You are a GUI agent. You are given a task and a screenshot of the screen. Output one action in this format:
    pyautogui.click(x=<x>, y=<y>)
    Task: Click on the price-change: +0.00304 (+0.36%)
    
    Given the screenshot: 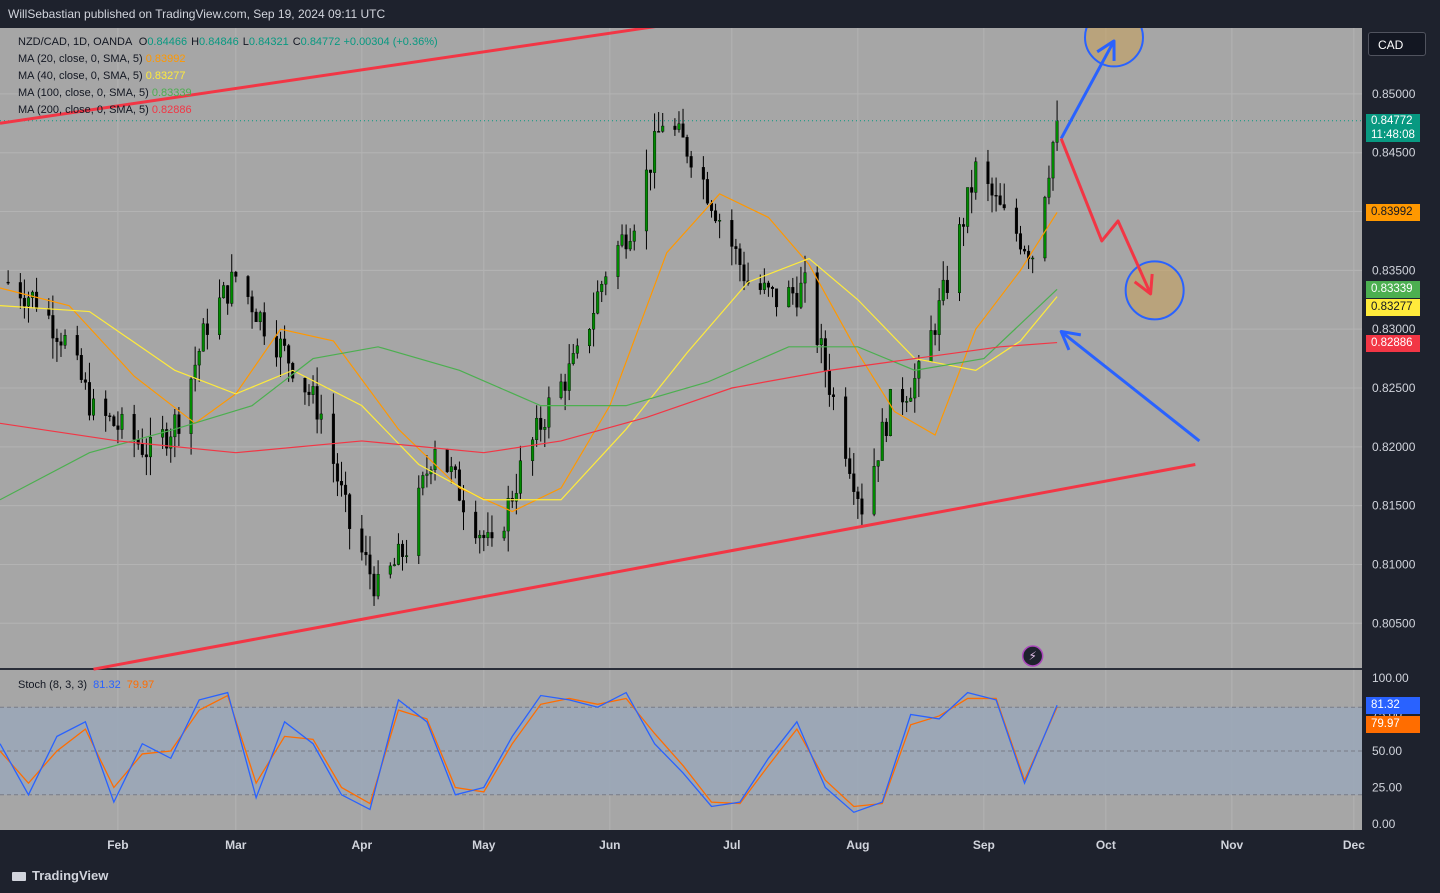 What is the action you would take?
    pyautogui.click(x=390, y=42)
    